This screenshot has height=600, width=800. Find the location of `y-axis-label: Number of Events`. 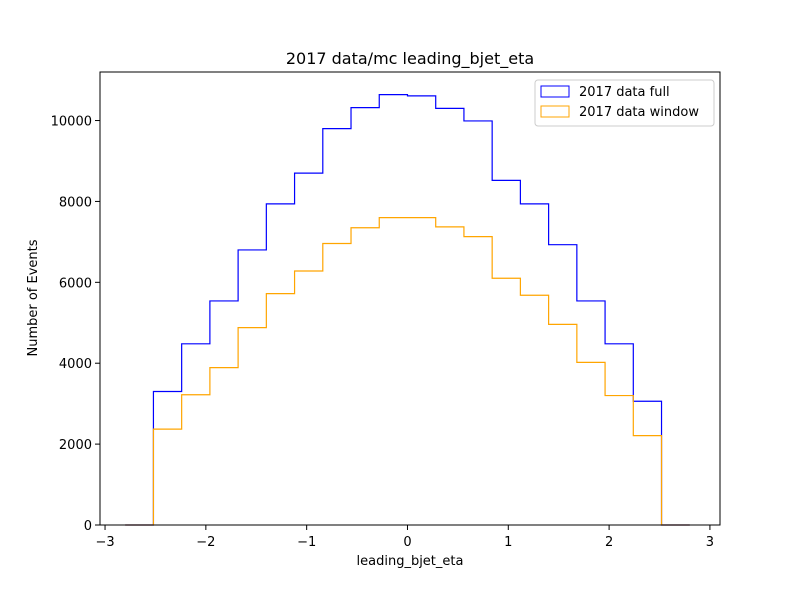

y-axis-label: Number of Events is located at coordinates (33, 297).